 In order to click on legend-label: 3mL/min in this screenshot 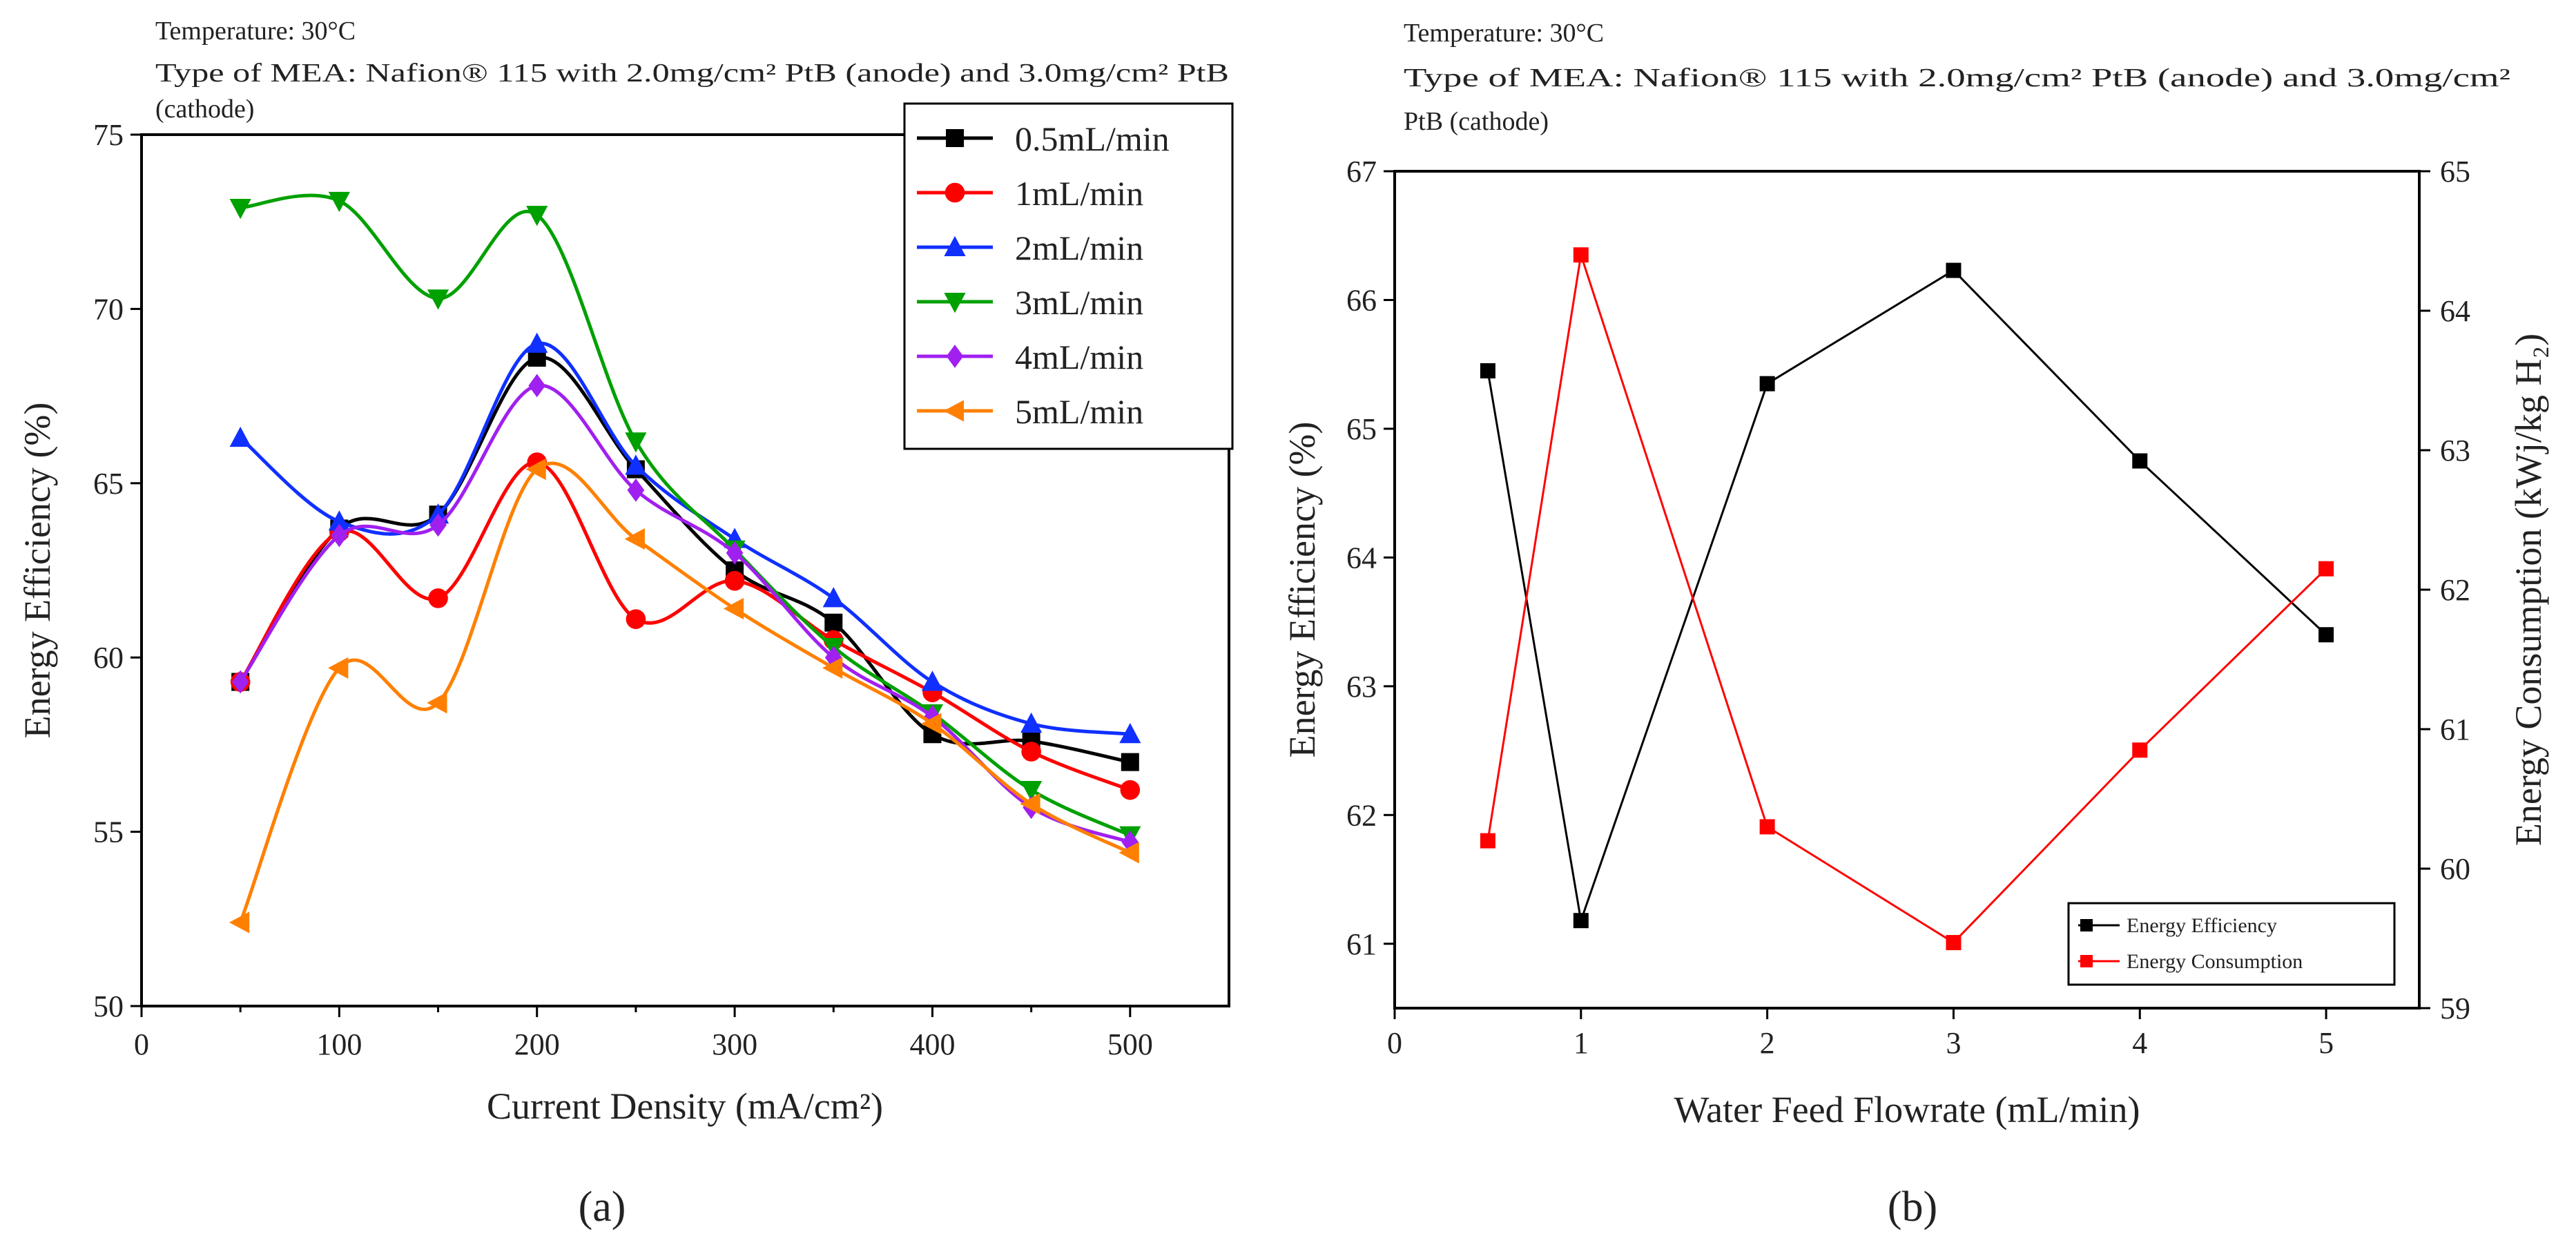, I will do `click(1079, 303)`.